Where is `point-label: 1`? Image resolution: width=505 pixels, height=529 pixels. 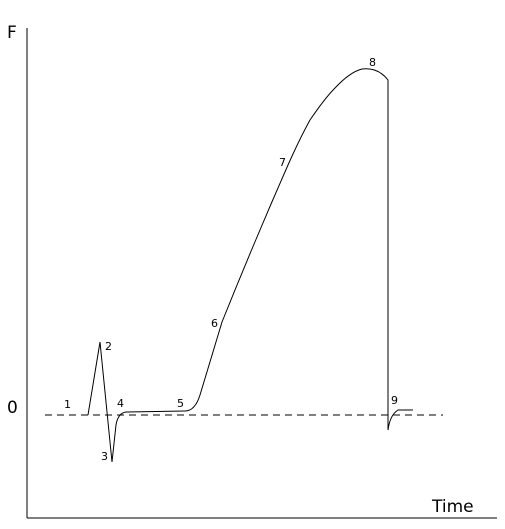
point-label: 1 is located at coordinates (67, 404).